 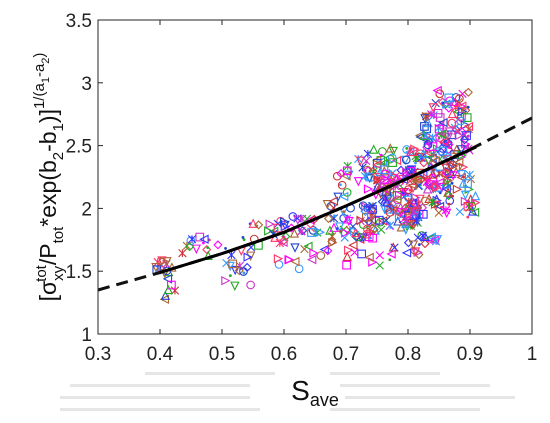 What do you see at coordinates (48, 254) in the screenshot?
I see `y-label-part: /P` at bounding box center [48, 254].